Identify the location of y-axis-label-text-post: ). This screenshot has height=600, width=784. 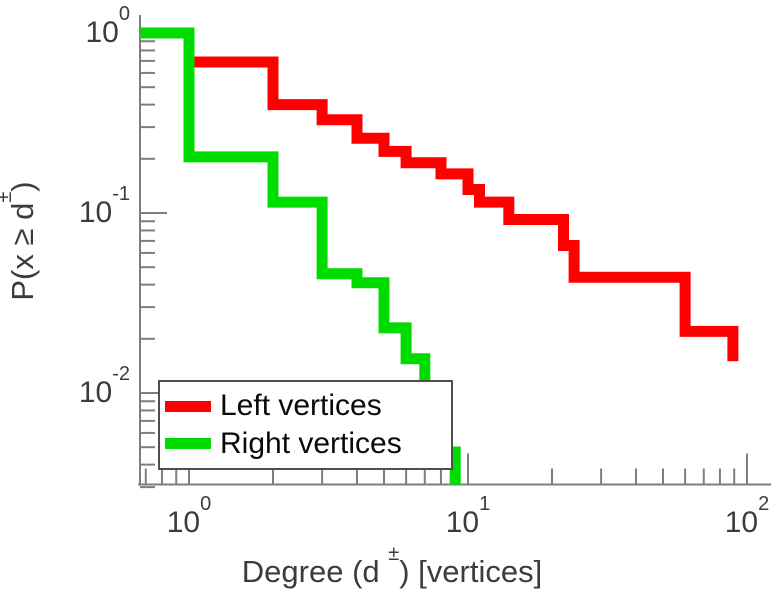
(22, 186).